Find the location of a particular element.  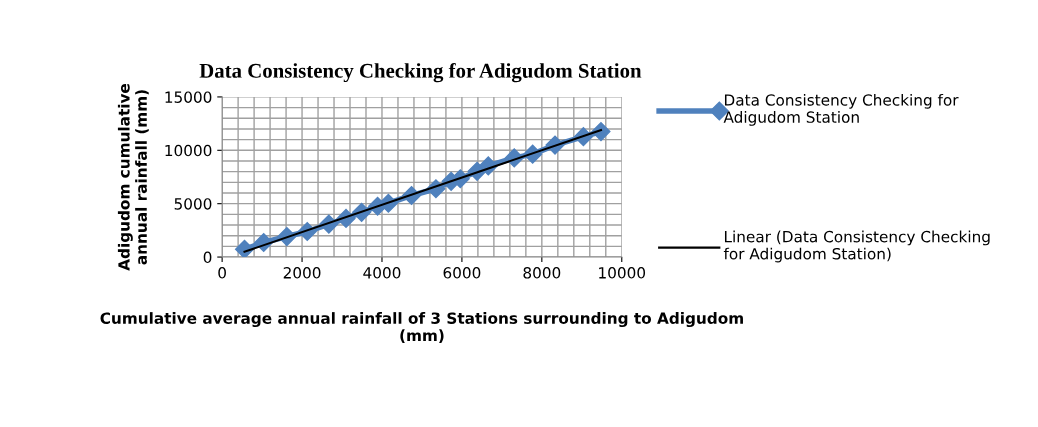

y-axis-title: Adigudom cumulative annual rainfall (mm) is located at coordinates (133, 177).